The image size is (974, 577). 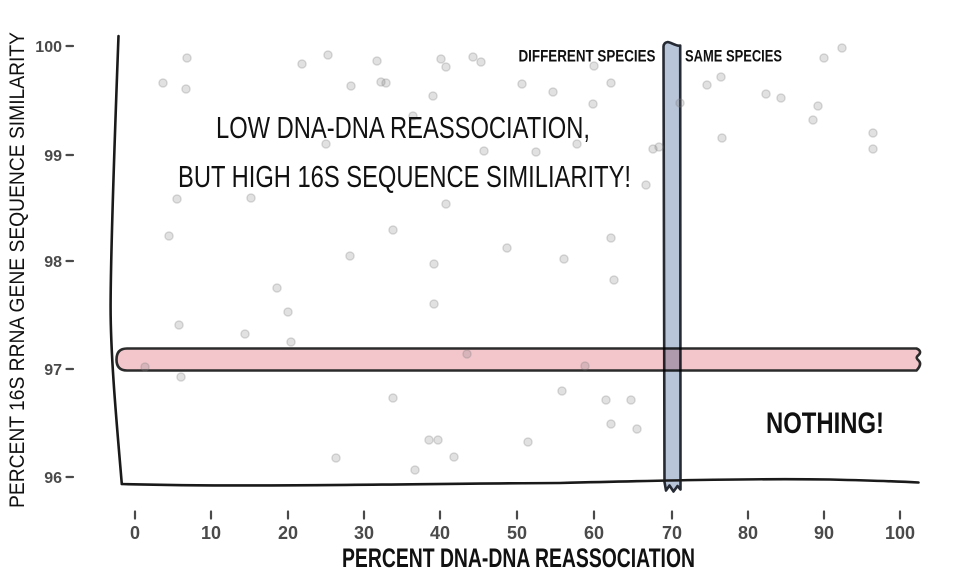 What do you see at coordinates (288, 533) in the screenshot?
I see `svg-text: 20` at bounding box center [288, 533].